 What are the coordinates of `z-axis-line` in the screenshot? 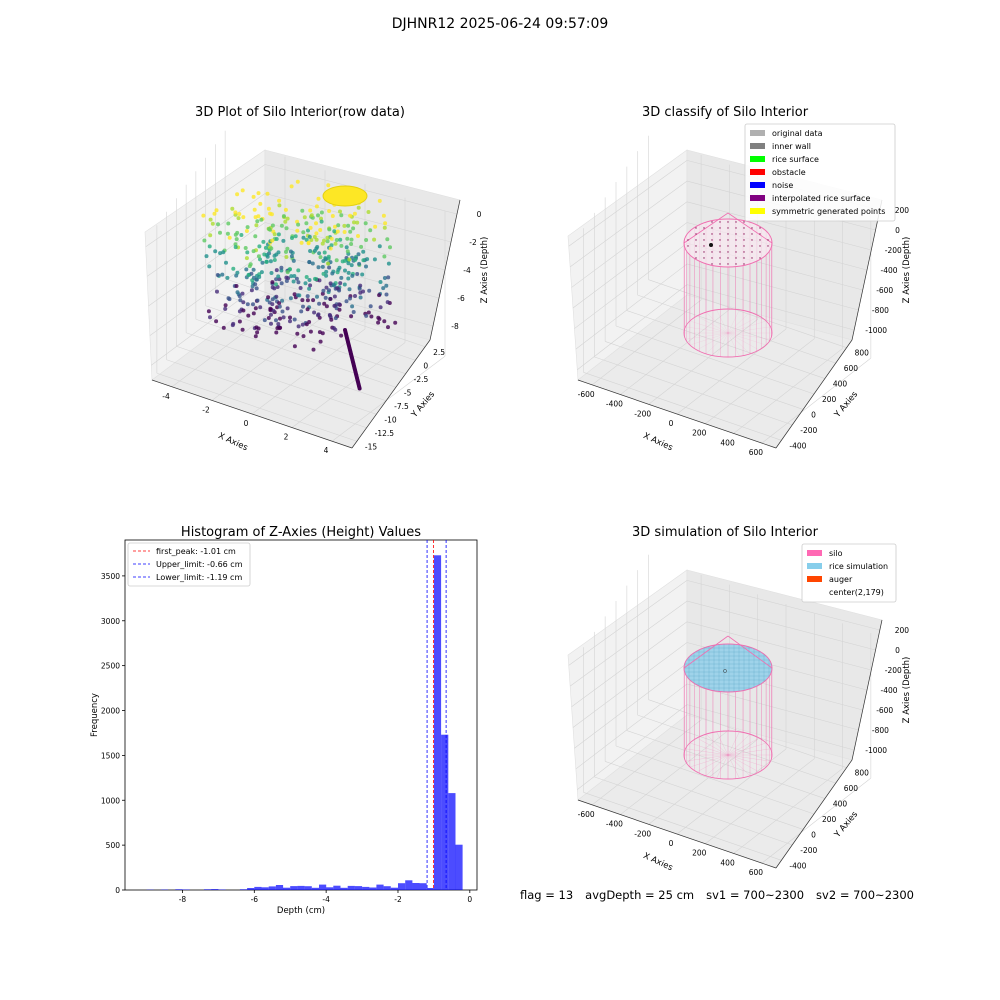 It's located at (445, 270).